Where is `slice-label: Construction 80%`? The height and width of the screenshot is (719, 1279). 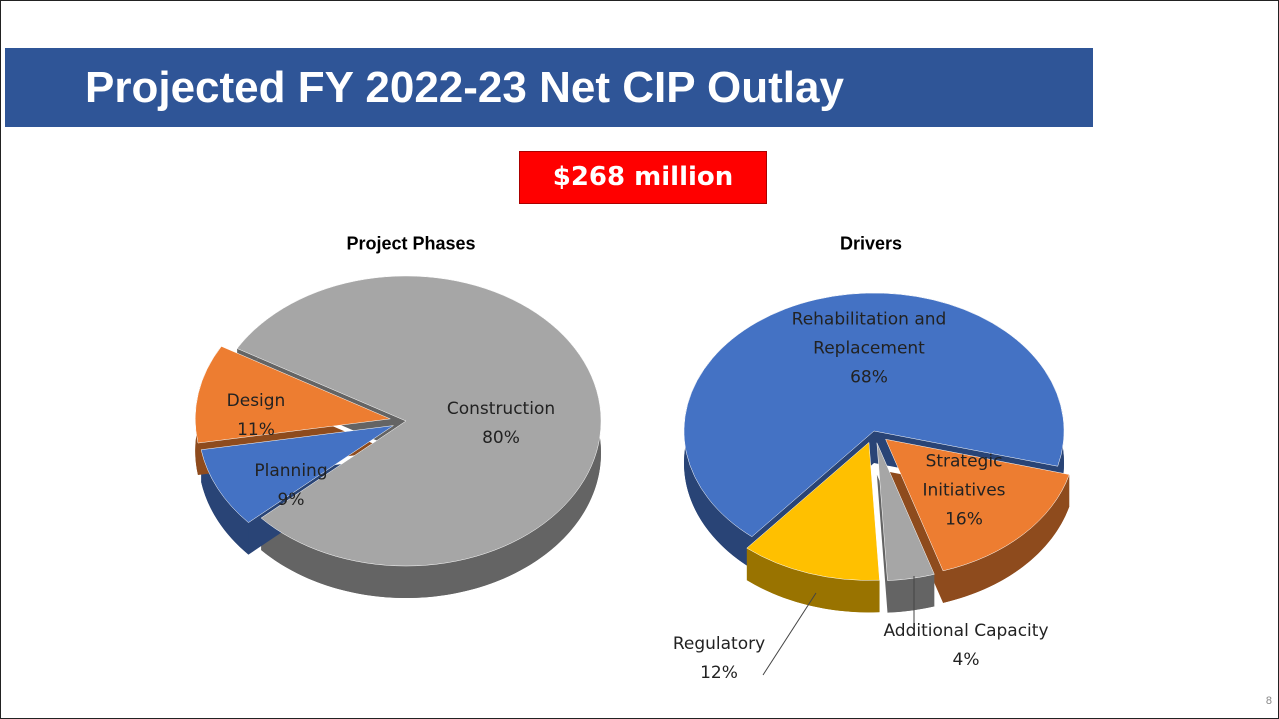
slice-label: Construction 80% is located at coordinates (501, 424).